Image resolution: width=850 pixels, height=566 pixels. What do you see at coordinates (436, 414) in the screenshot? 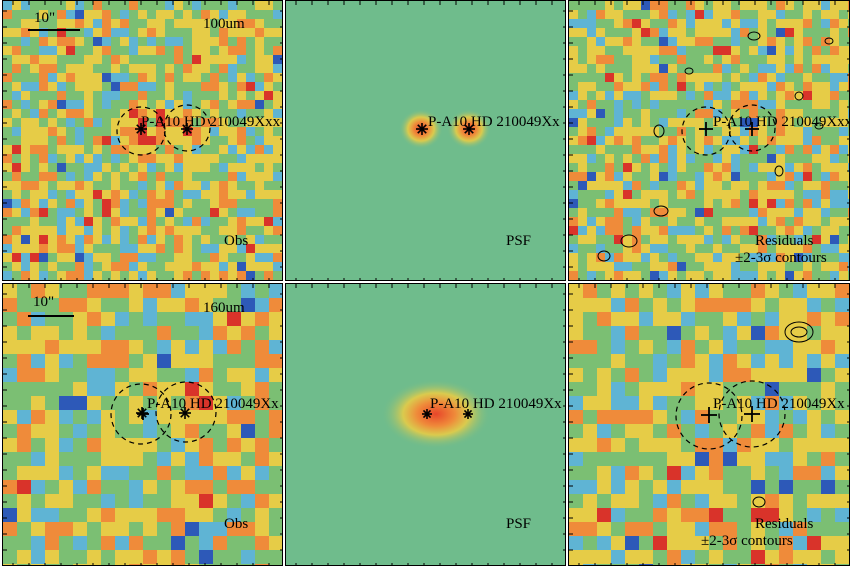
I see `psf-blob` at bounding box center [436, 414].